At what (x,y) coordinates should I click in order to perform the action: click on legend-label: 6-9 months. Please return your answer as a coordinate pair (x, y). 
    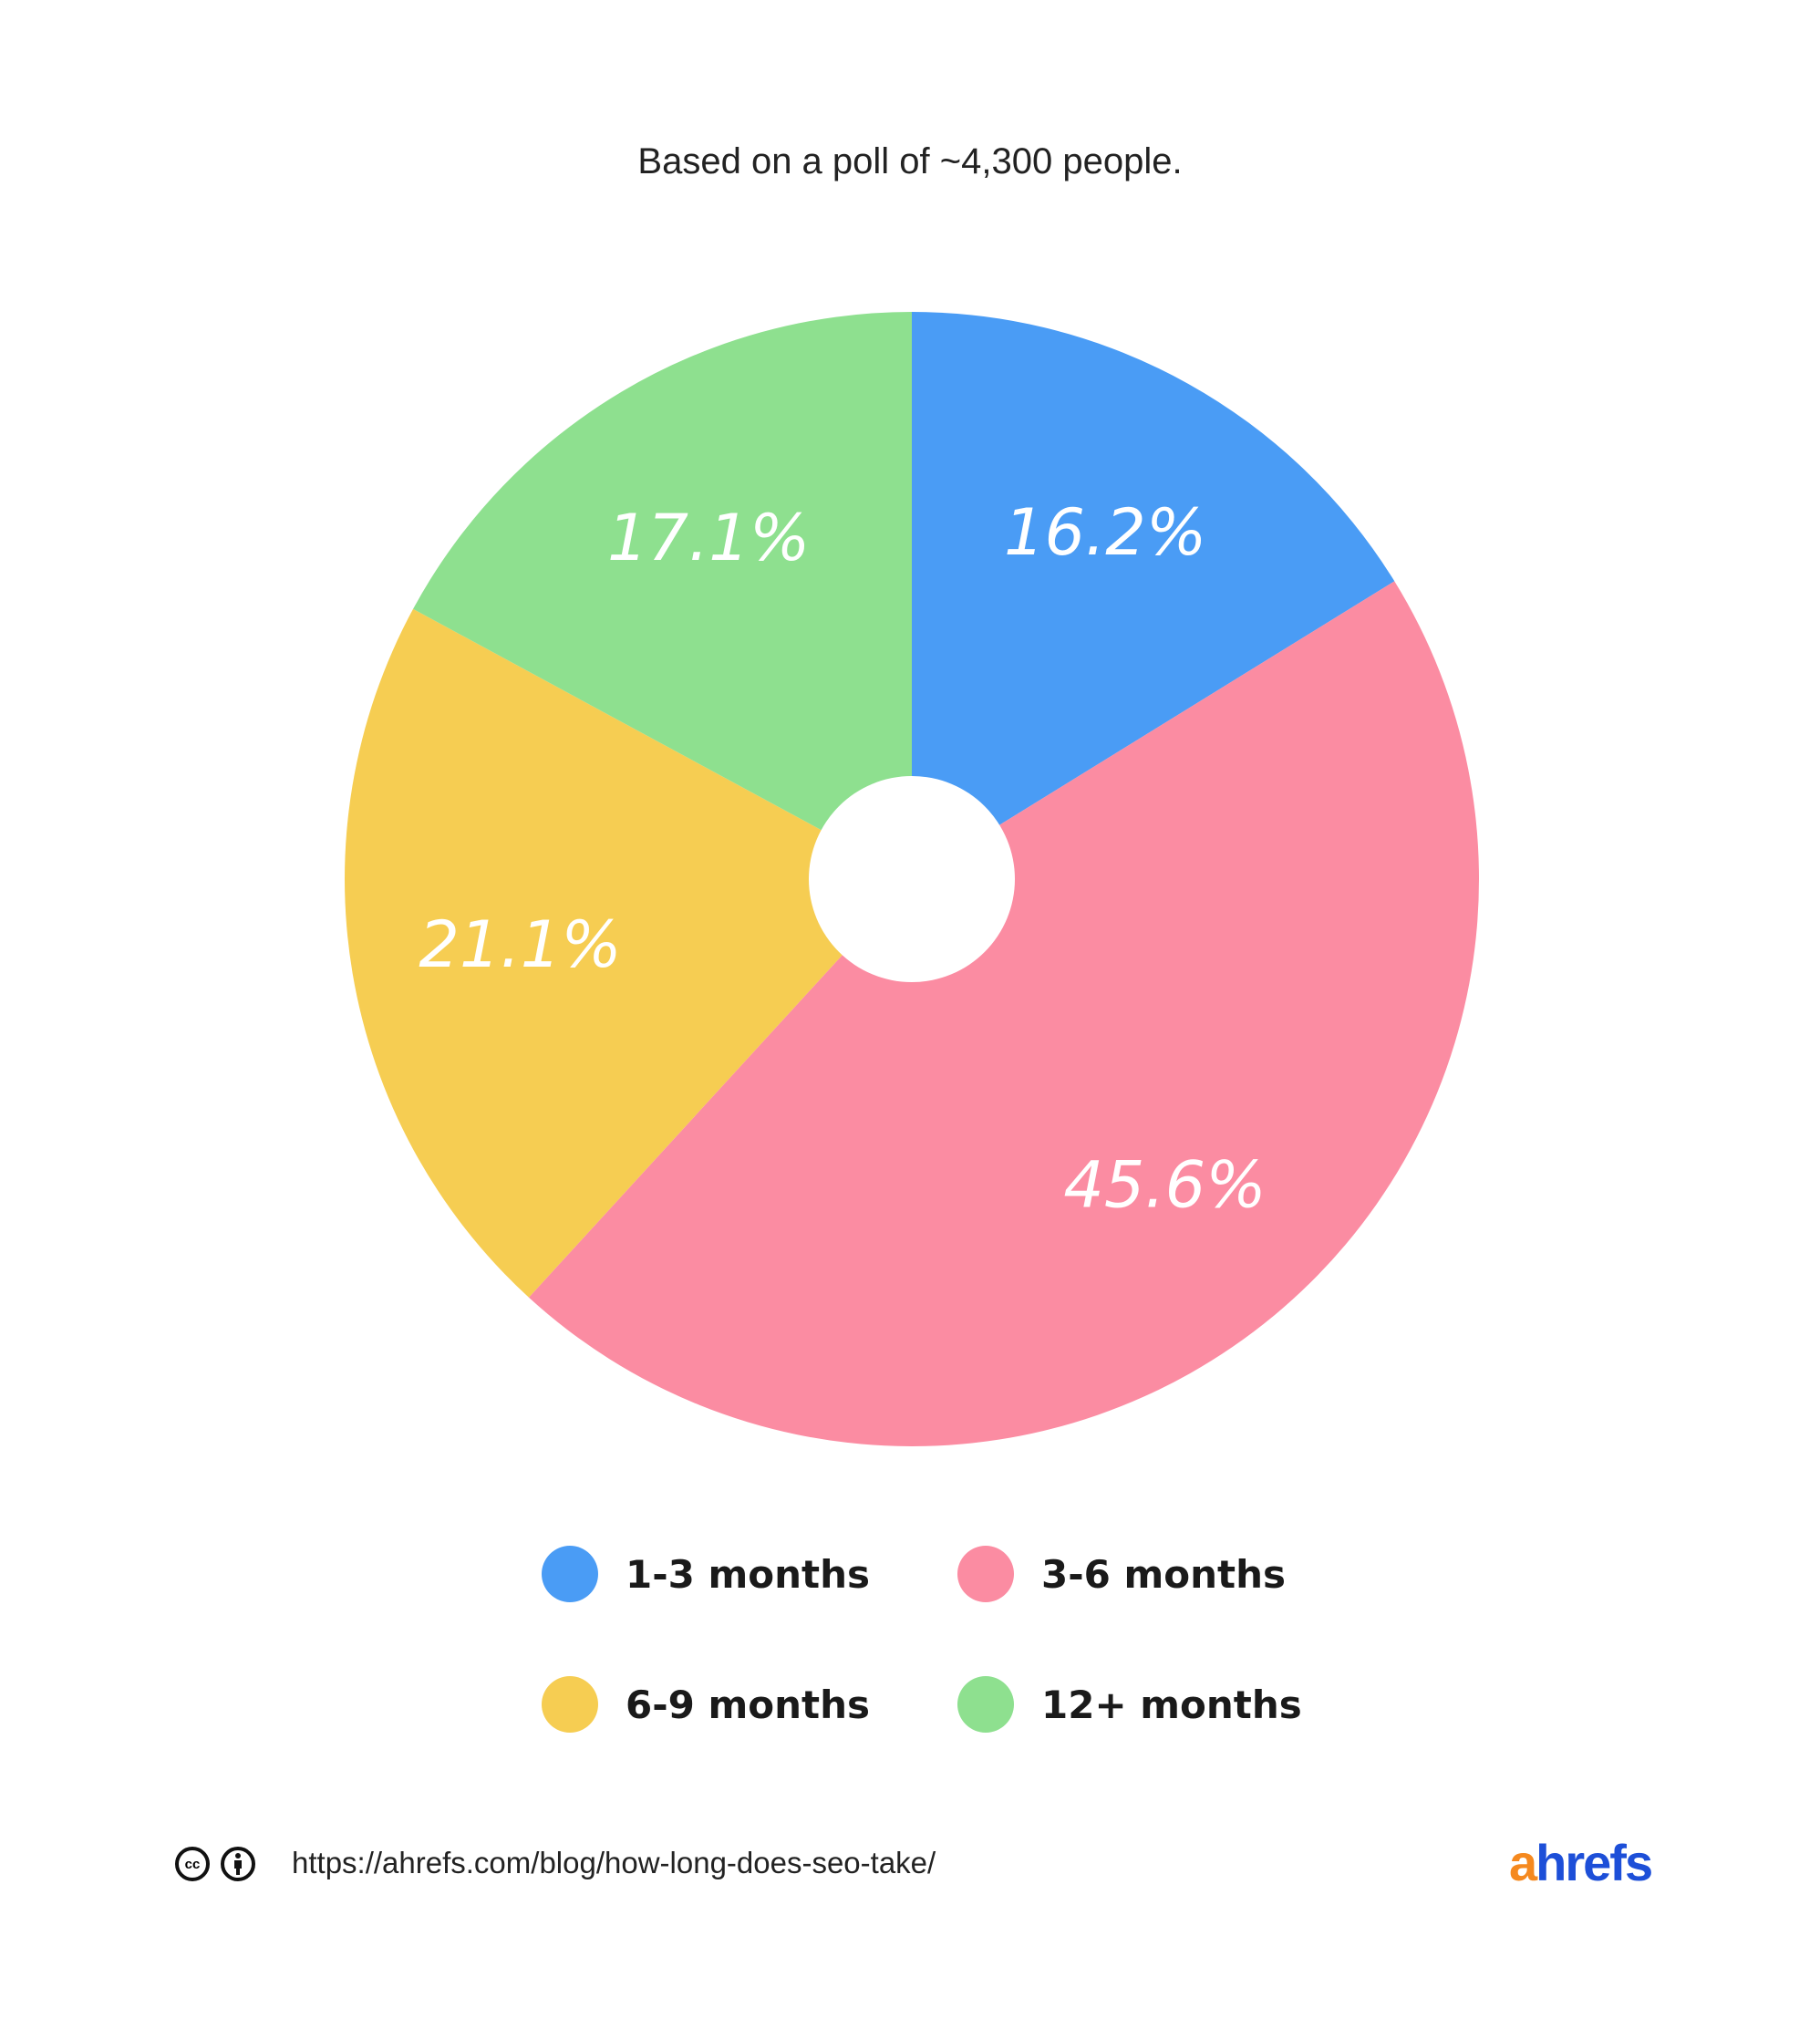
    Looking at the image, I should click on (748, 1704).